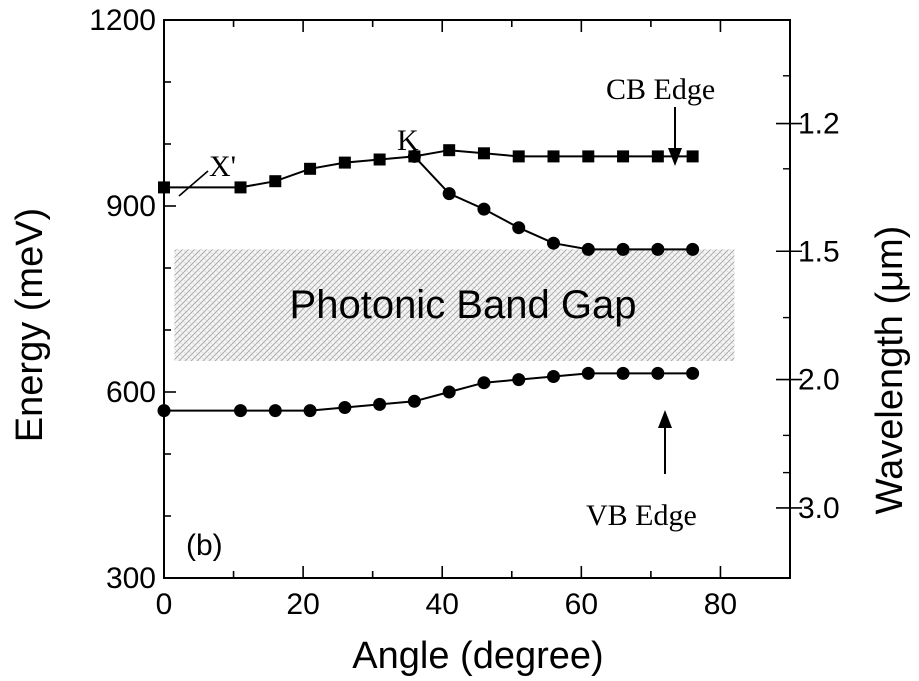  Describe the element at coordinates (477, 656) in the screenshot. I see `x-axis-label: Angle (degree)` at that location.